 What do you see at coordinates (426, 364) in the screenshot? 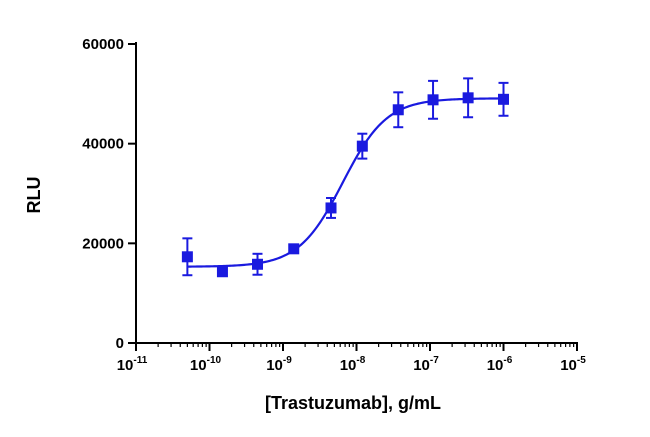
I see `x-tick-label: 10⁻⁷` at bounding box center [426, 364].